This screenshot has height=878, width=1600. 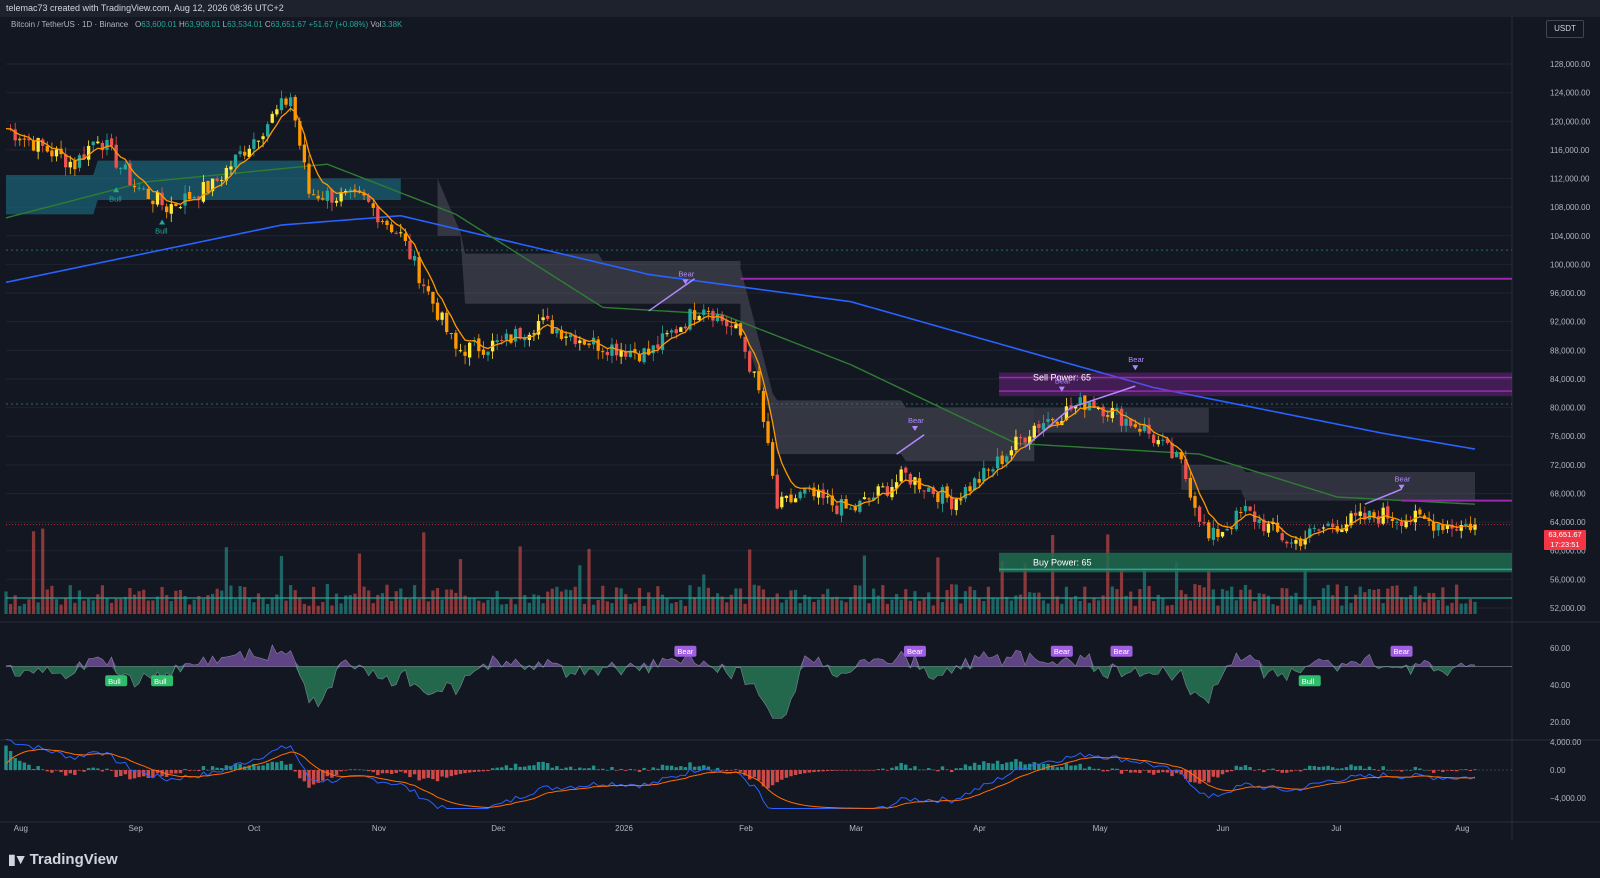 What do you see at coordinates (1328, 482) in the screenshot?
I see `trend-cloud-bear` at bounding box center [1328, 482].